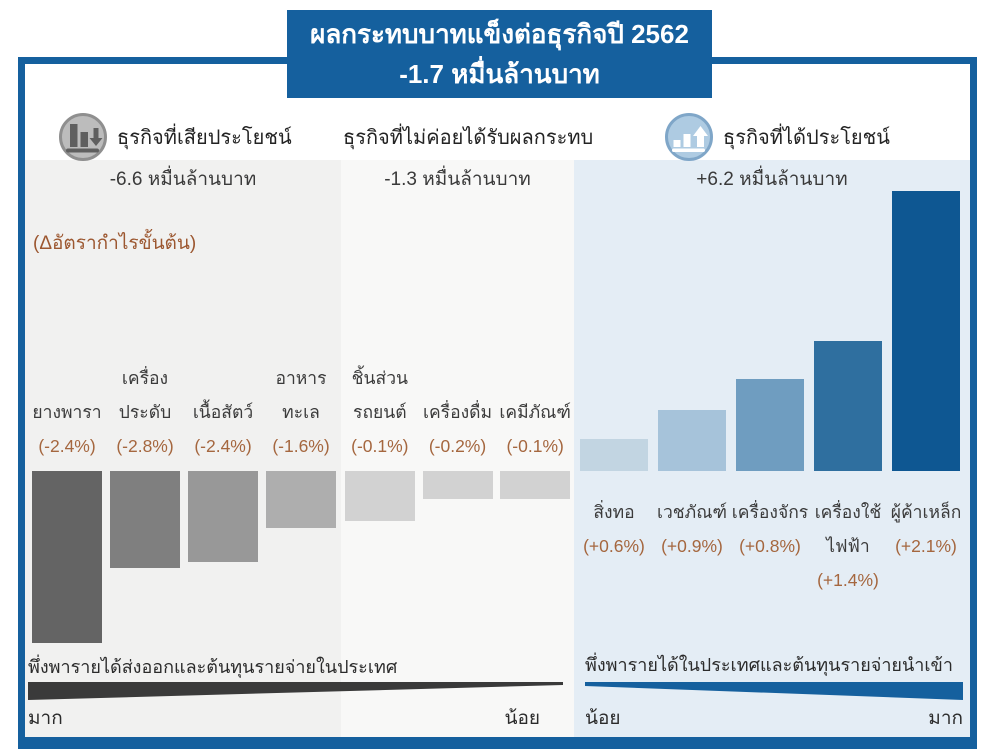  What do you see at coordinates (145, 446) in the screenshot?
I see `losers-bar-1-pct: (-2.8%)` at bounding box center [145, 446].